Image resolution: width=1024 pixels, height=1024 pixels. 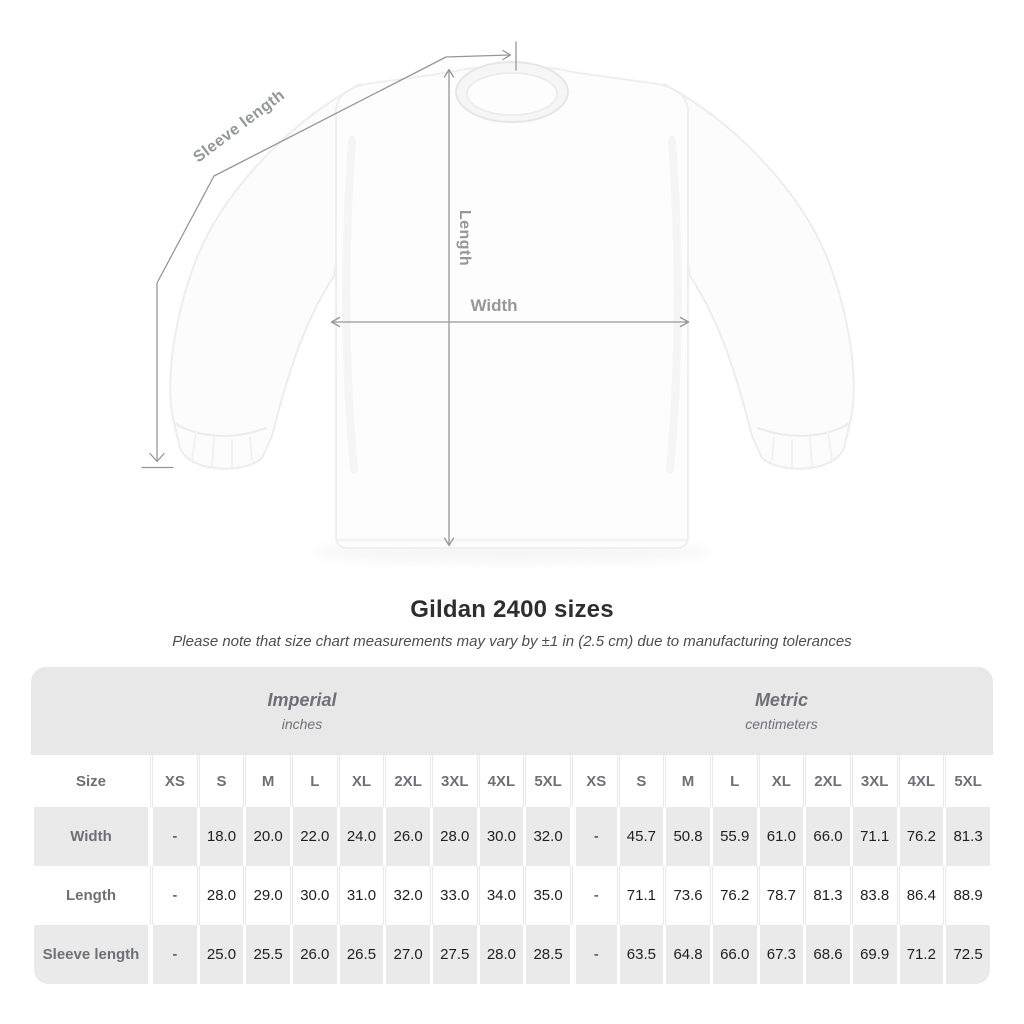 I want to click on sleeve-length-arrow-right, so click(x=507, y=55).